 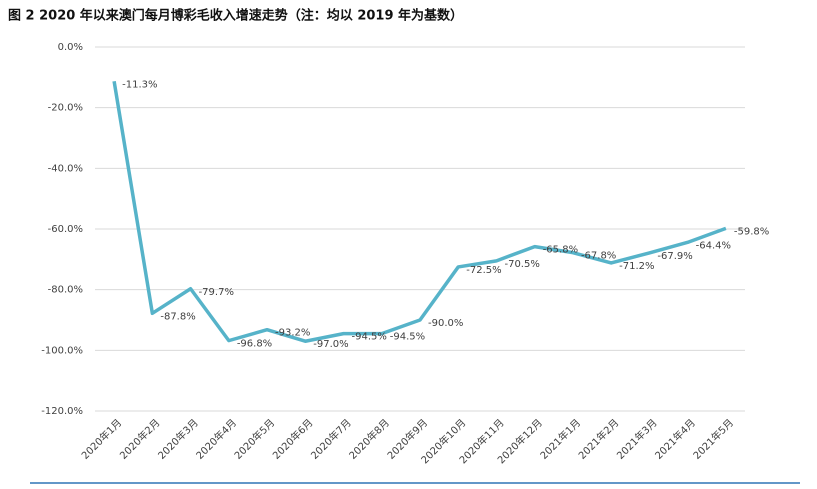 What do you see at coordinates (560, 439) in the screenshot?
I see `x-tick-label: 2021年1月` at bounding box center [560, 439].